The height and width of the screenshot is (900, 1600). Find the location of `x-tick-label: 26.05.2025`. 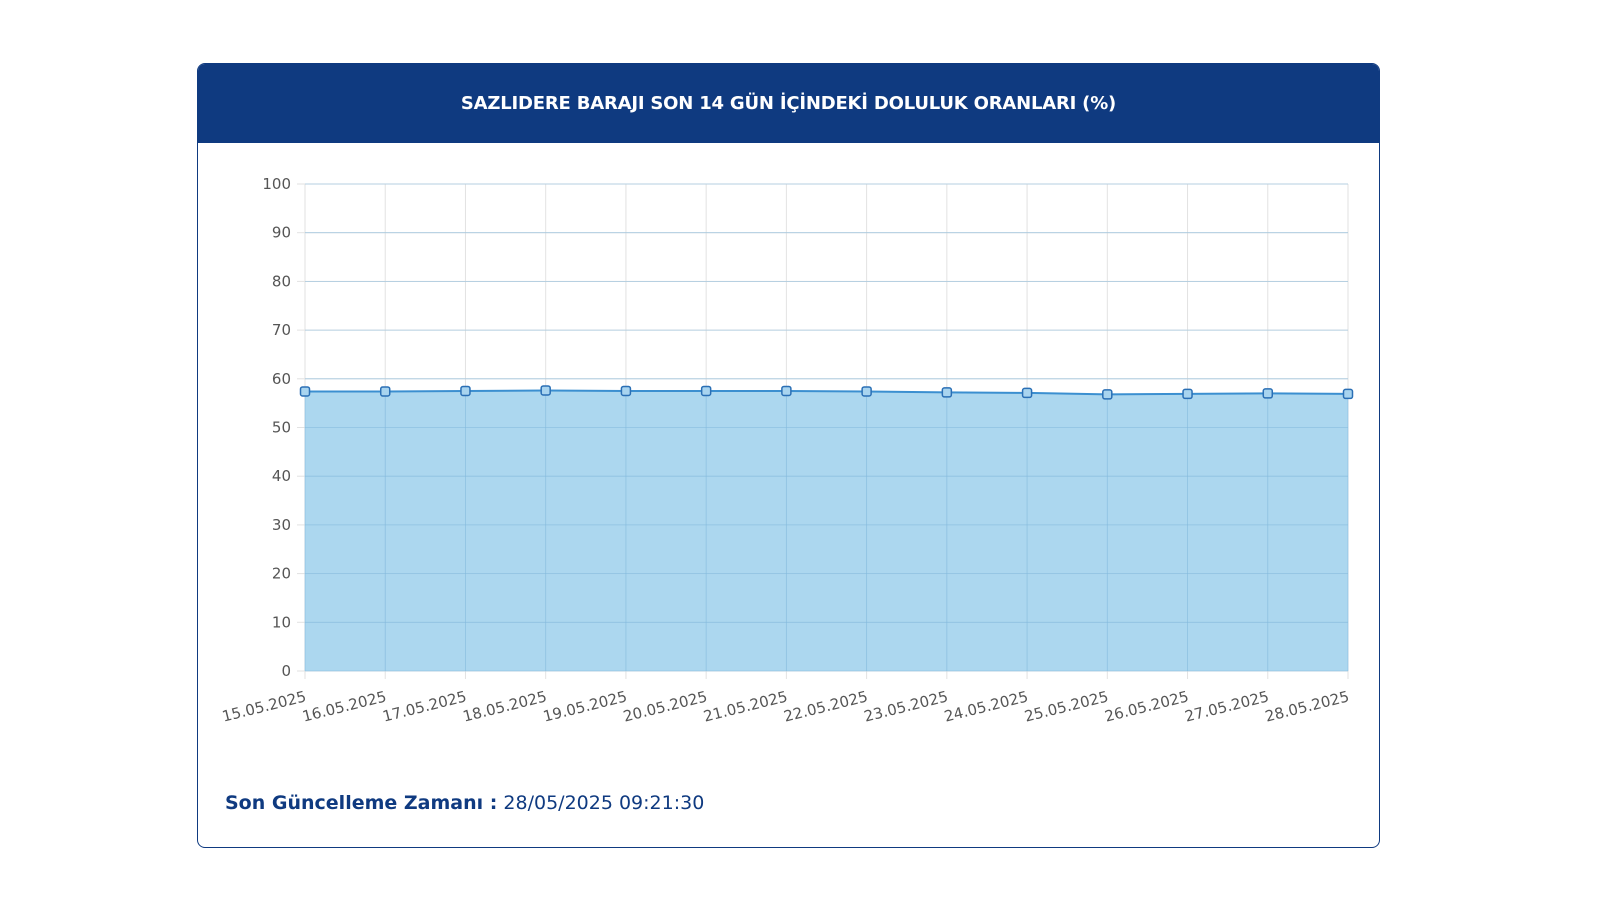

x-tick-label: 26.05.2025 is located at coordinates (1147, 706).